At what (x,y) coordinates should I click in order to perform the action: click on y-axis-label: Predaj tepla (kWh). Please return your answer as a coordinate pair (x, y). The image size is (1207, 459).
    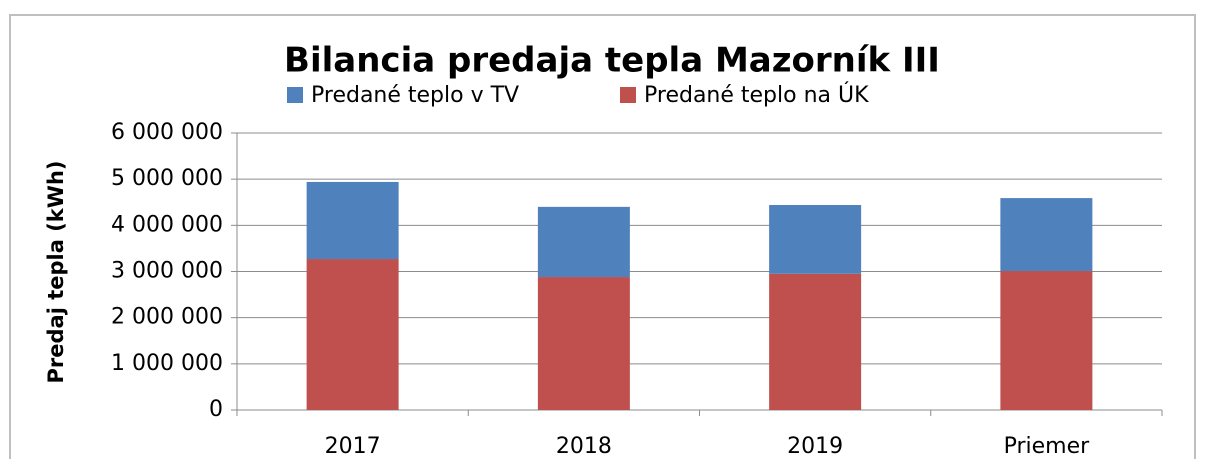
    Looking at the image, I should click on (56, 272).